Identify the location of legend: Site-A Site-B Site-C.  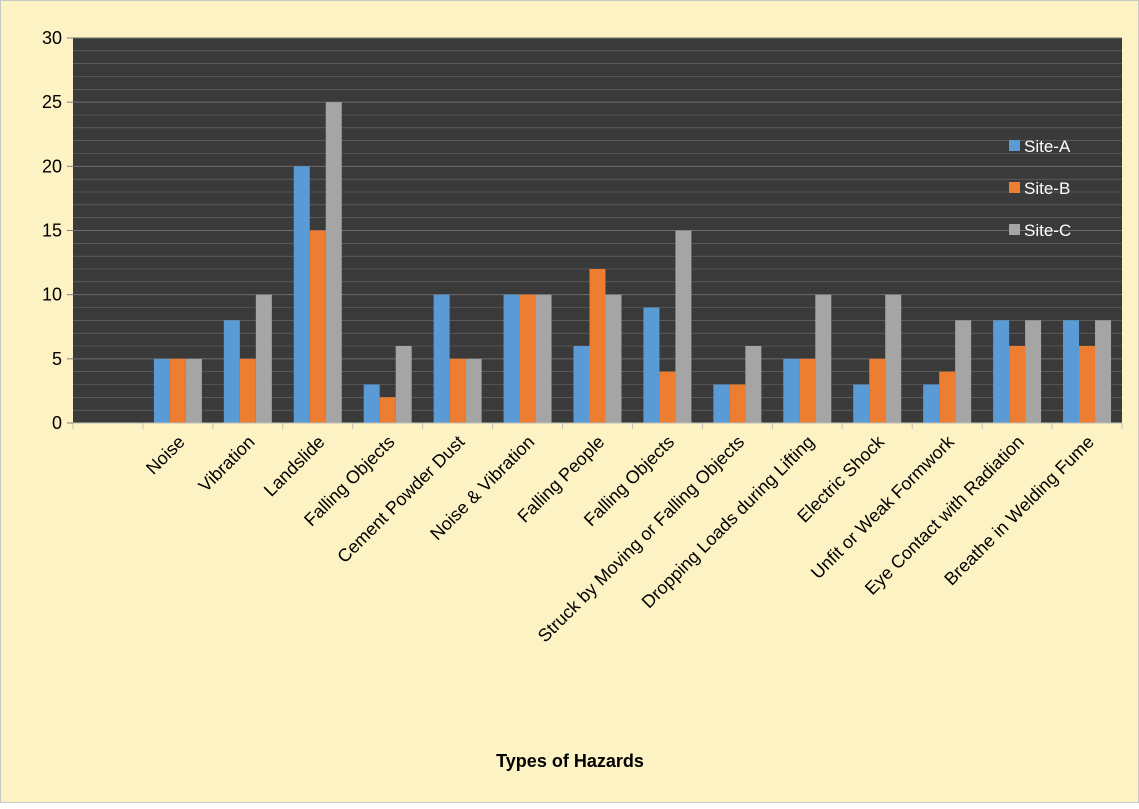
(1040, 188).